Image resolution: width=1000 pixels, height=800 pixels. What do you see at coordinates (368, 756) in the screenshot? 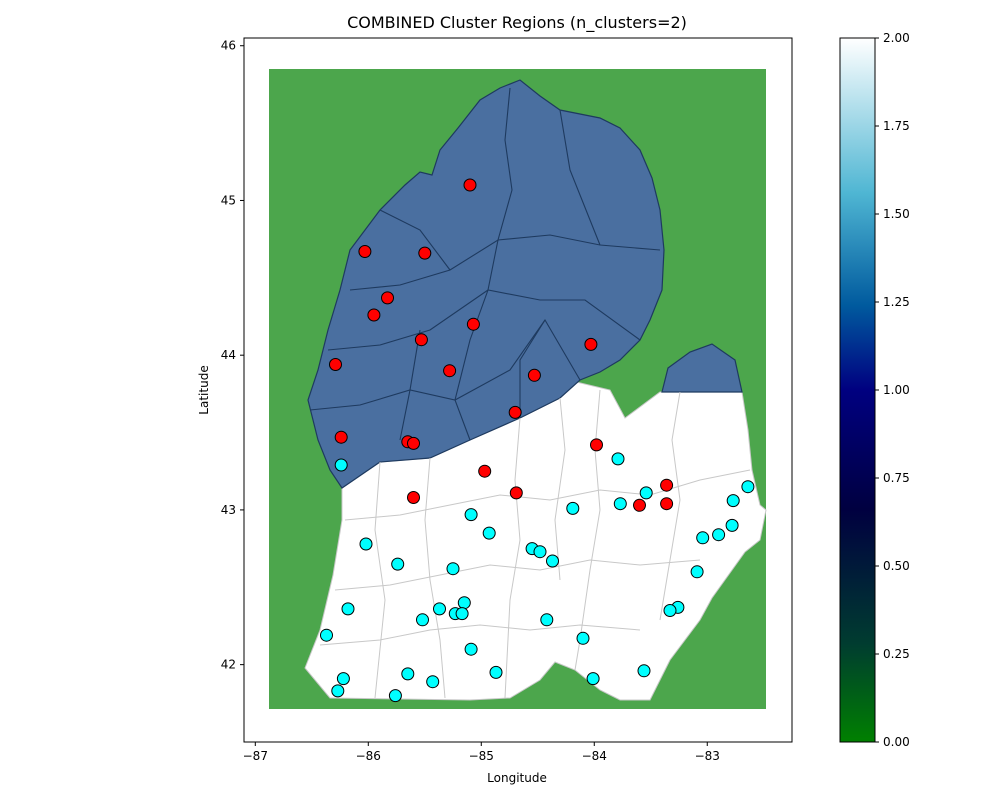
I see `x-tick-label: −86` at bounding box center [368, 756].